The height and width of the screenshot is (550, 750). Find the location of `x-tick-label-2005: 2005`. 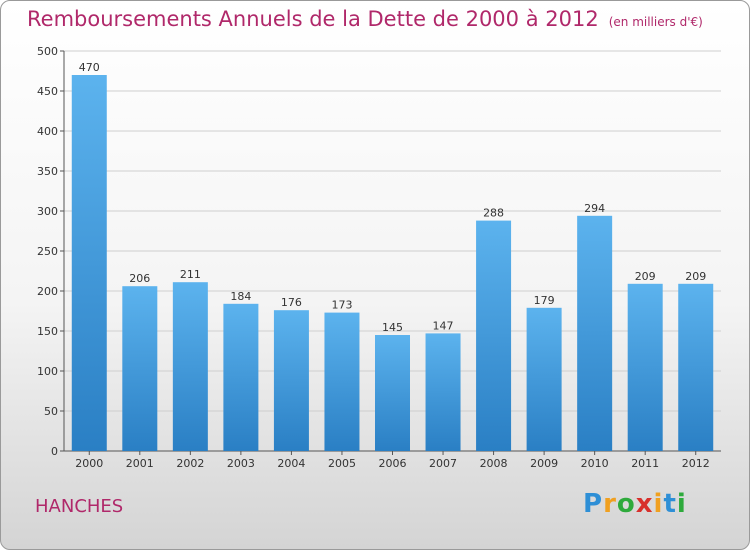

x-tick-label-2005: 2005 is located at coordinates (342, 463).